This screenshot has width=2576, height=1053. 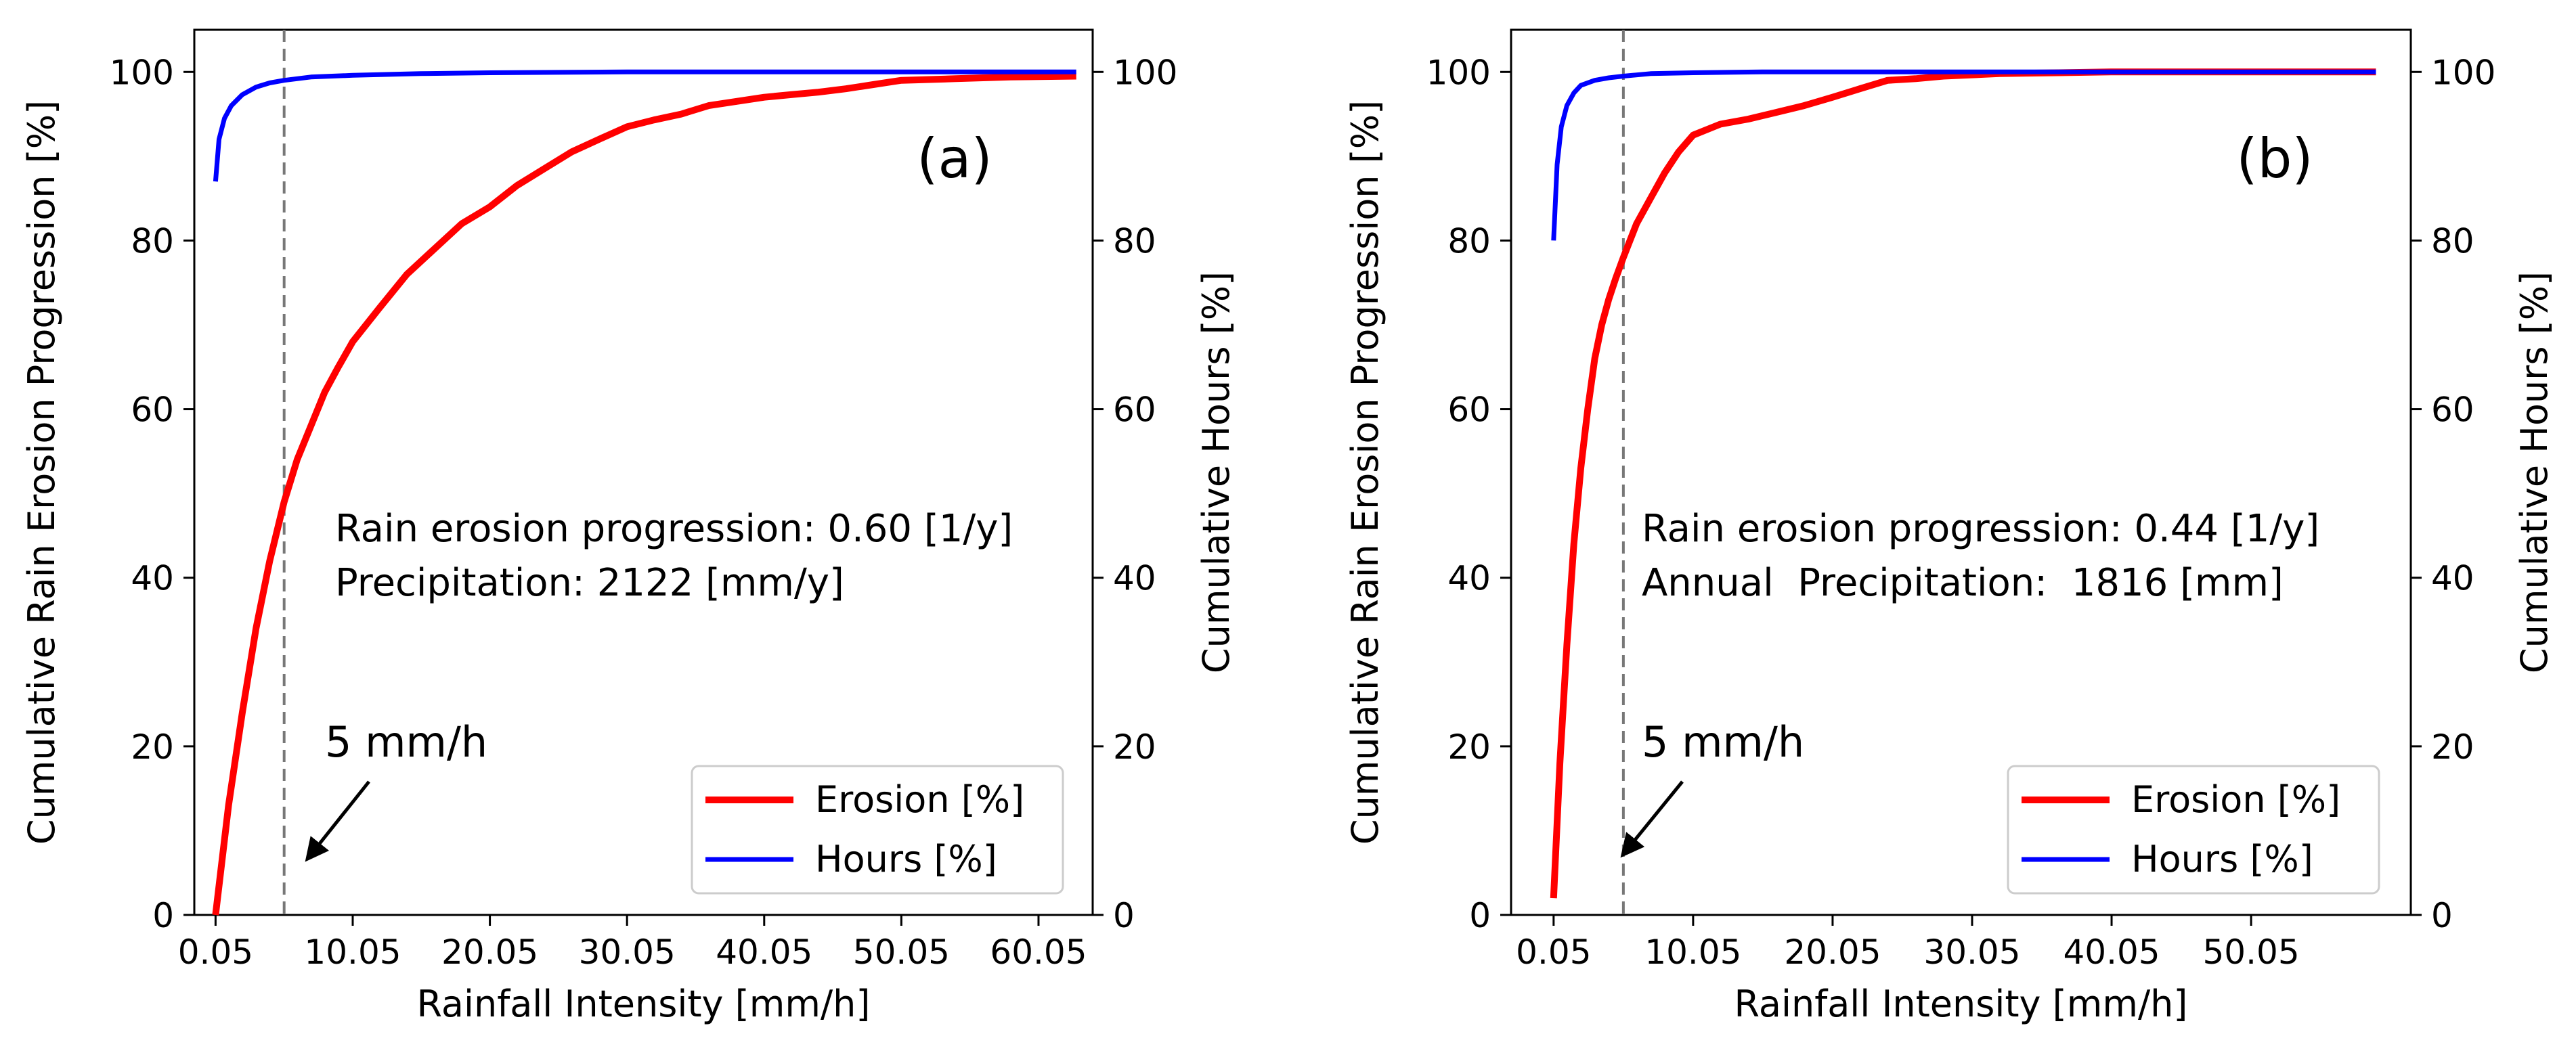 I want to click on panel-b-legend-label-hours: Hours [%], so click(x=2222, y=859).